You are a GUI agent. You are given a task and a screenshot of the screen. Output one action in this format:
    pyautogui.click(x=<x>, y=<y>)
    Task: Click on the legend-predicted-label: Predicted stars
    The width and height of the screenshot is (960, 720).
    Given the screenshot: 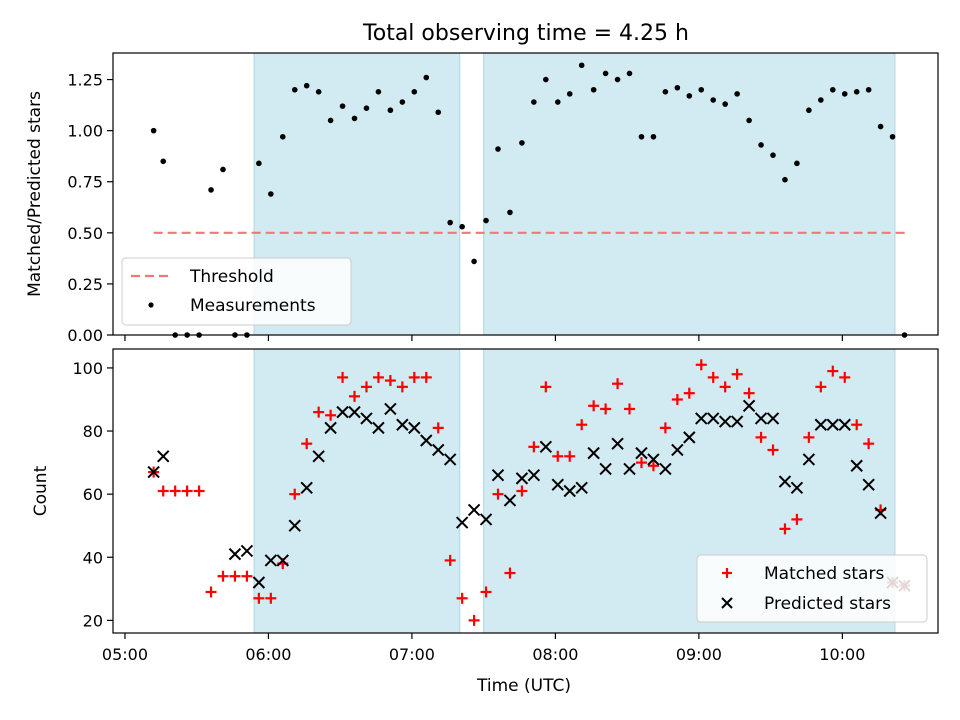 What is the action you would take?
    pyautogui.click(x=827, y=604)
    